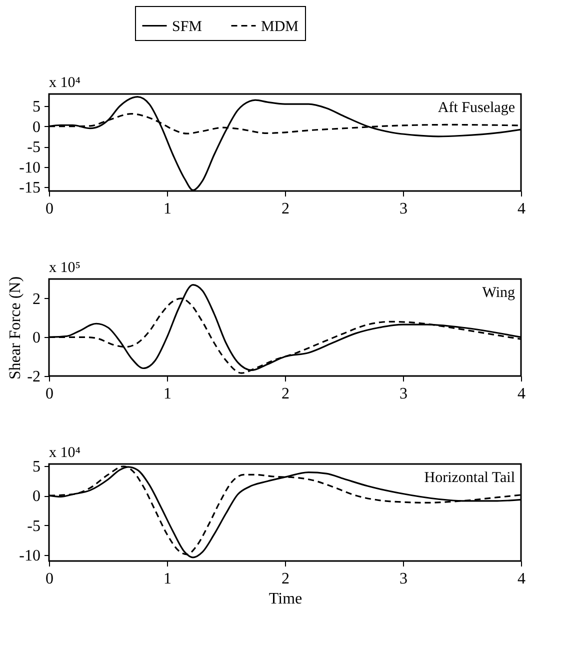 The height and width of the screenshot is (648, 566). What do you see at coordinates (33, 377) in the screenshot?
I see `y-tick-label: -2` at bounding box center [33, 377].